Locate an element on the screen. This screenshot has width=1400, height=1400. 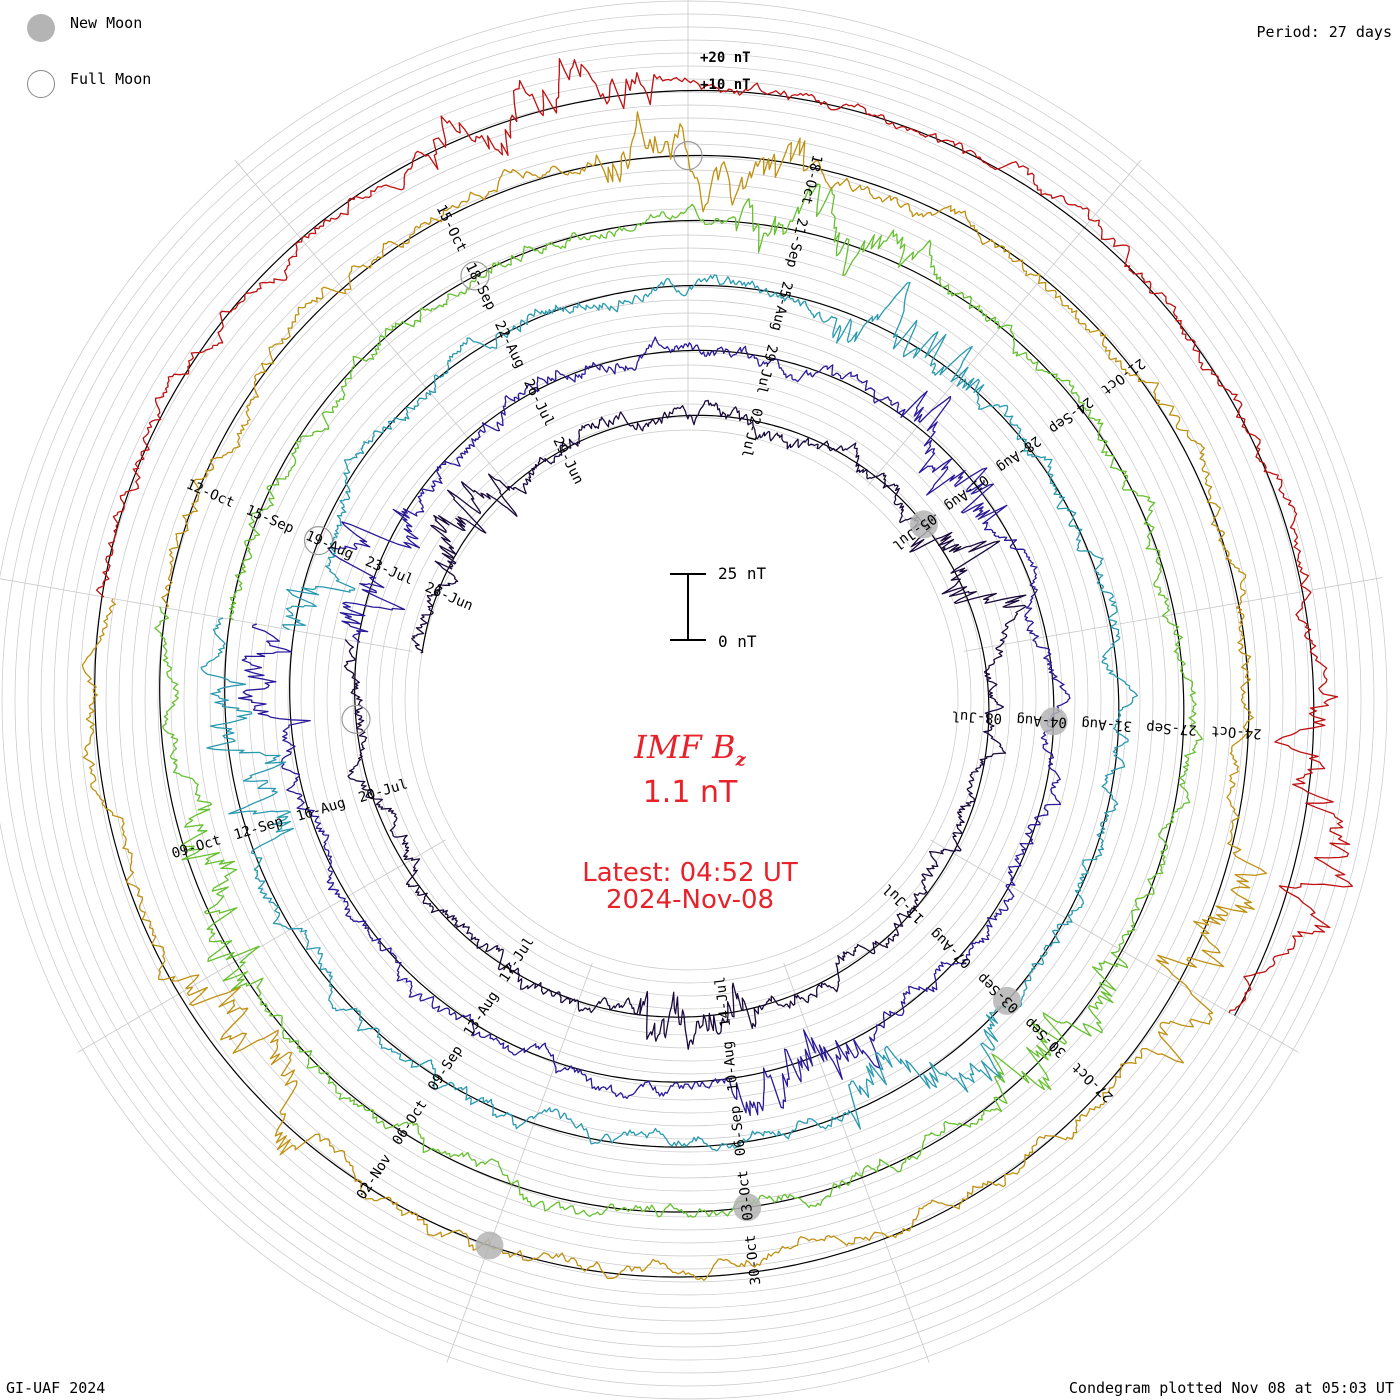
scale-bar-top-tick is located at coordinates (688, 574).